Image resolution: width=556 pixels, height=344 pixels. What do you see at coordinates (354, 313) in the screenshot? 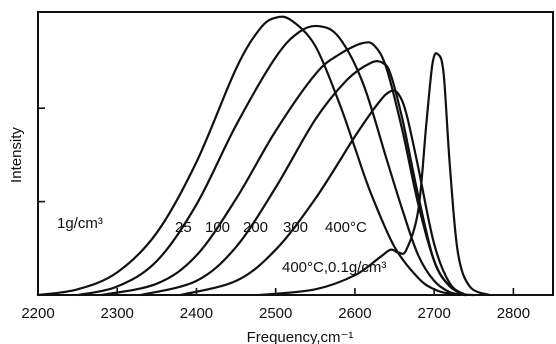
I see `x-tick-label: 2600` at bounding box center [354, 313].